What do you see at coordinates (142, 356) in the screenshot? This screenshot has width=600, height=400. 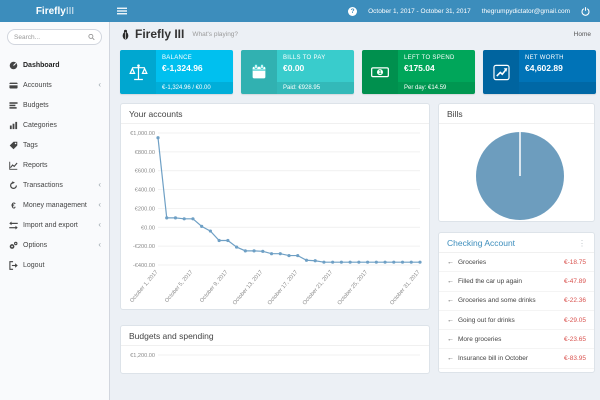 I see `svg-text: €1,200.00` at bounding box center [142, 356].